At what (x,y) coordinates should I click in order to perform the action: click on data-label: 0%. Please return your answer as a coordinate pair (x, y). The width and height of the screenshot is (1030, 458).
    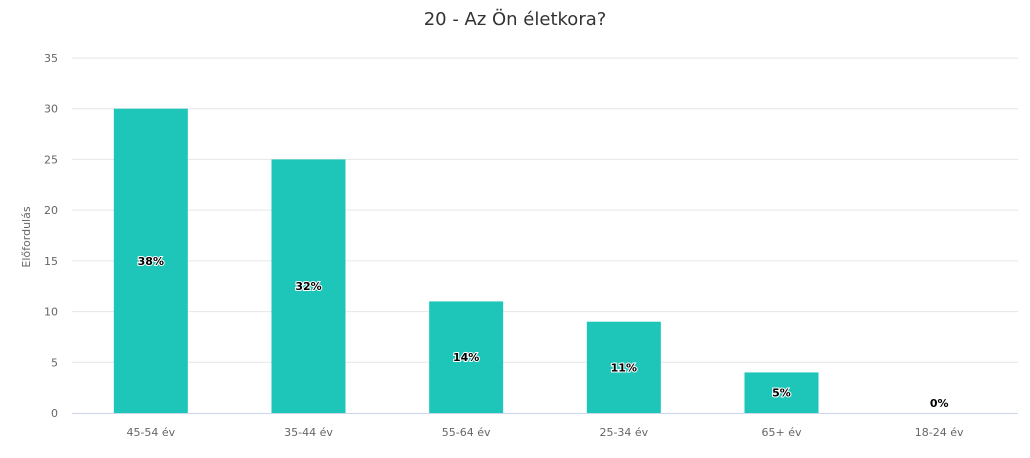
    Looking at the image, I should click on (939, 403).